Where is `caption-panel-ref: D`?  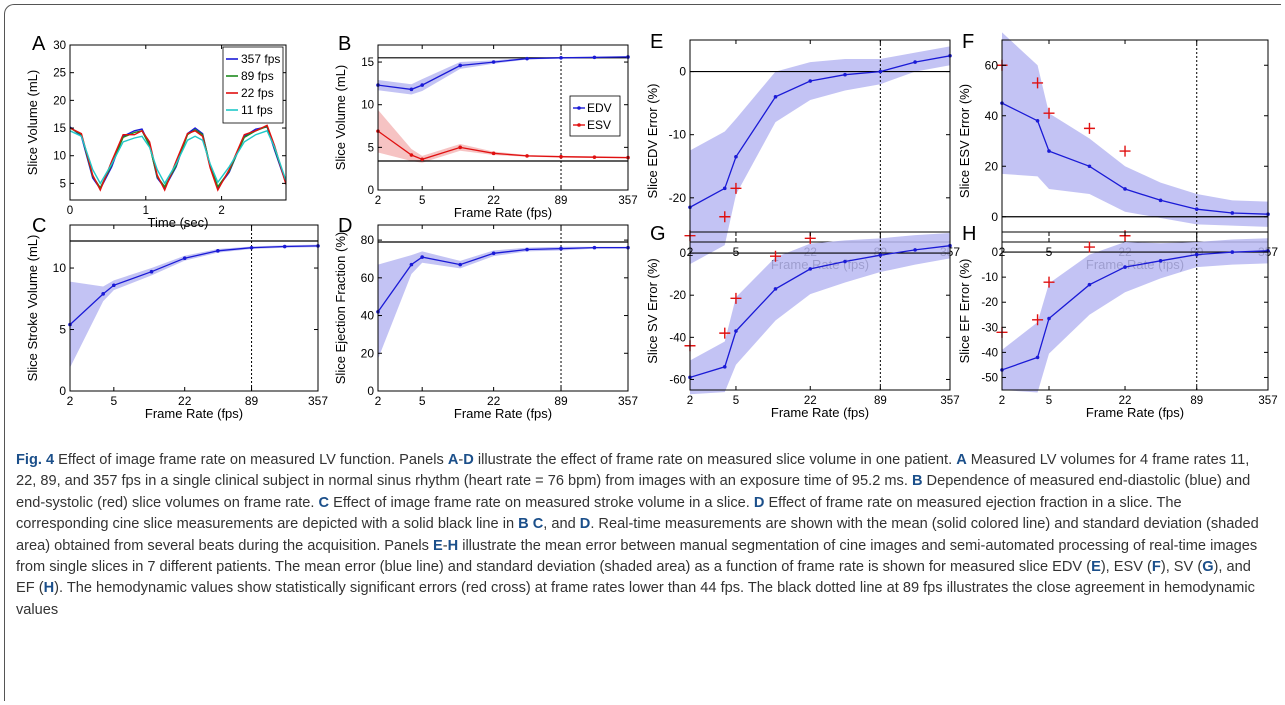
caption-panel-ref: D is located at coordinates (759, 502).